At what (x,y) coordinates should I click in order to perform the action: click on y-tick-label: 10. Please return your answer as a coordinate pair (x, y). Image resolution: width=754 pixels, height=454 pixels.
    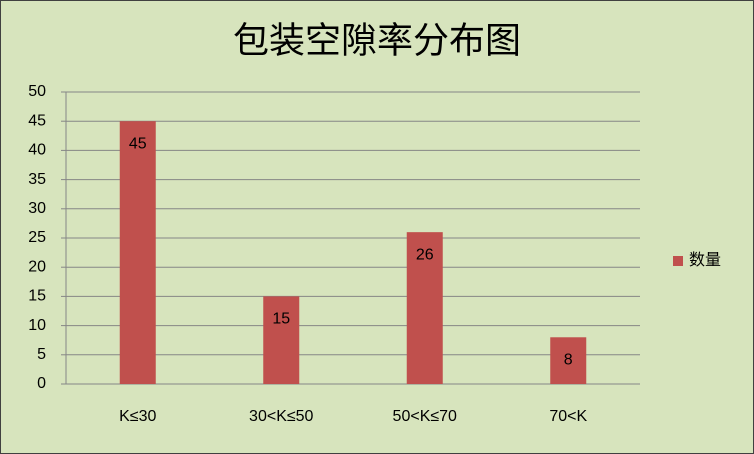
    Looking at the image, I should click on (37, 325).